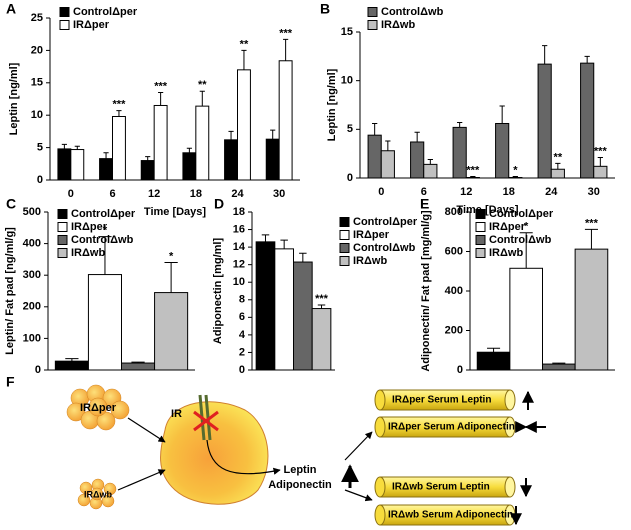 This screenshot has height=530, width=631. Describe the element at coordinates (424, 204) in the screenshot. I see `panel-label: E` at that location.